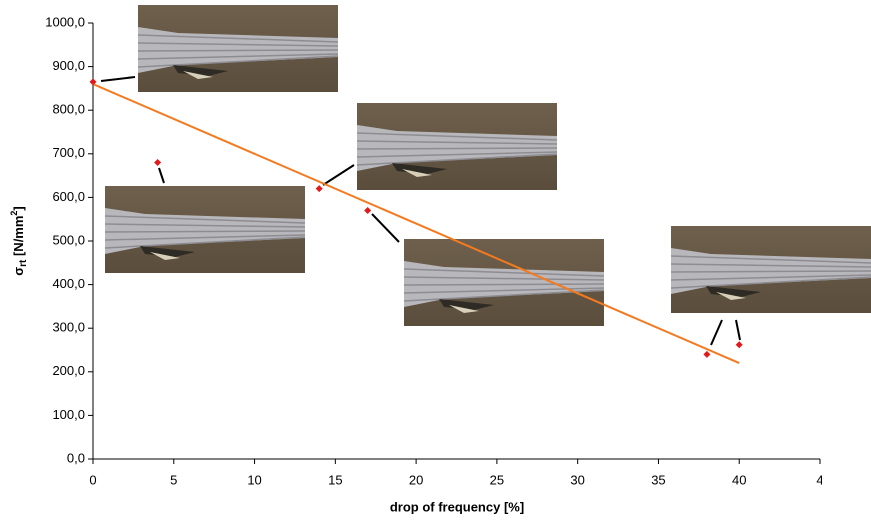  Describe the element at coordinates (68, 65) in the screenshot. I see `y-tick-label: 900,0` at that location.